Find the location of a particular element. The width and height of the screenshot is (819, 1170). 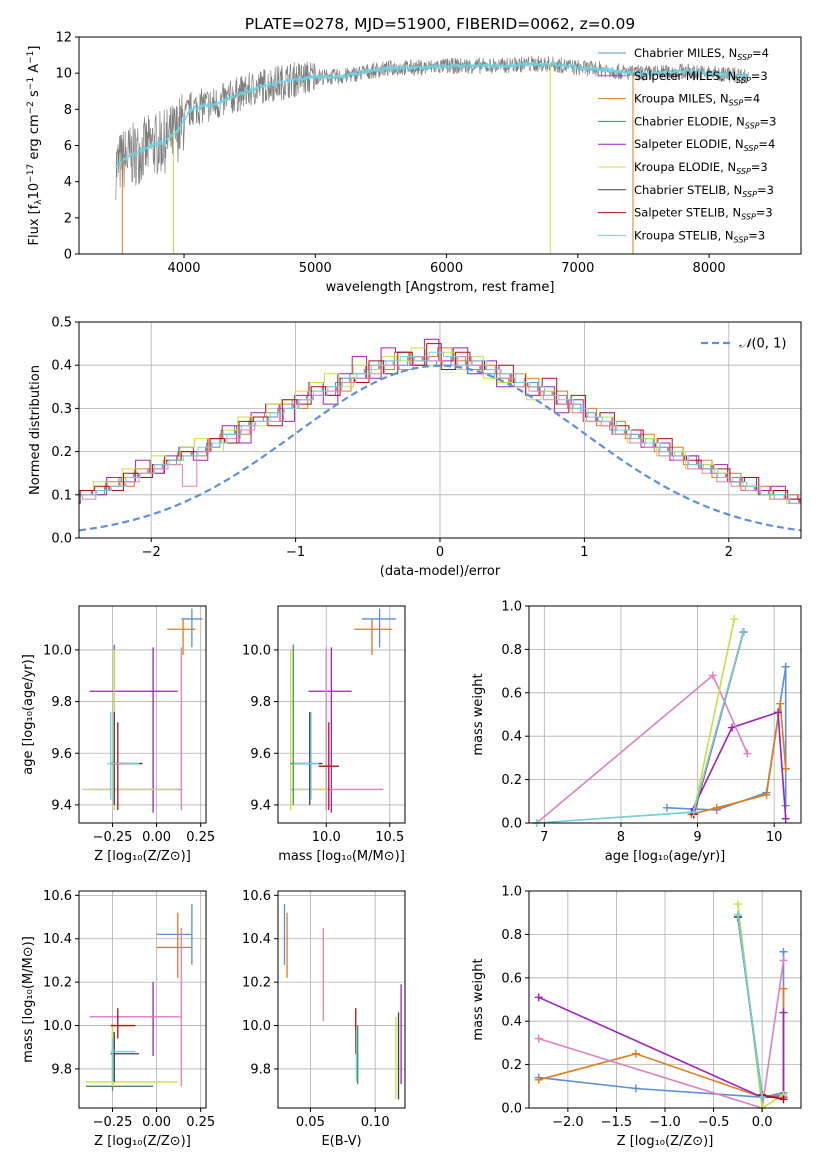

histograms is located at coordinates (440, 435).